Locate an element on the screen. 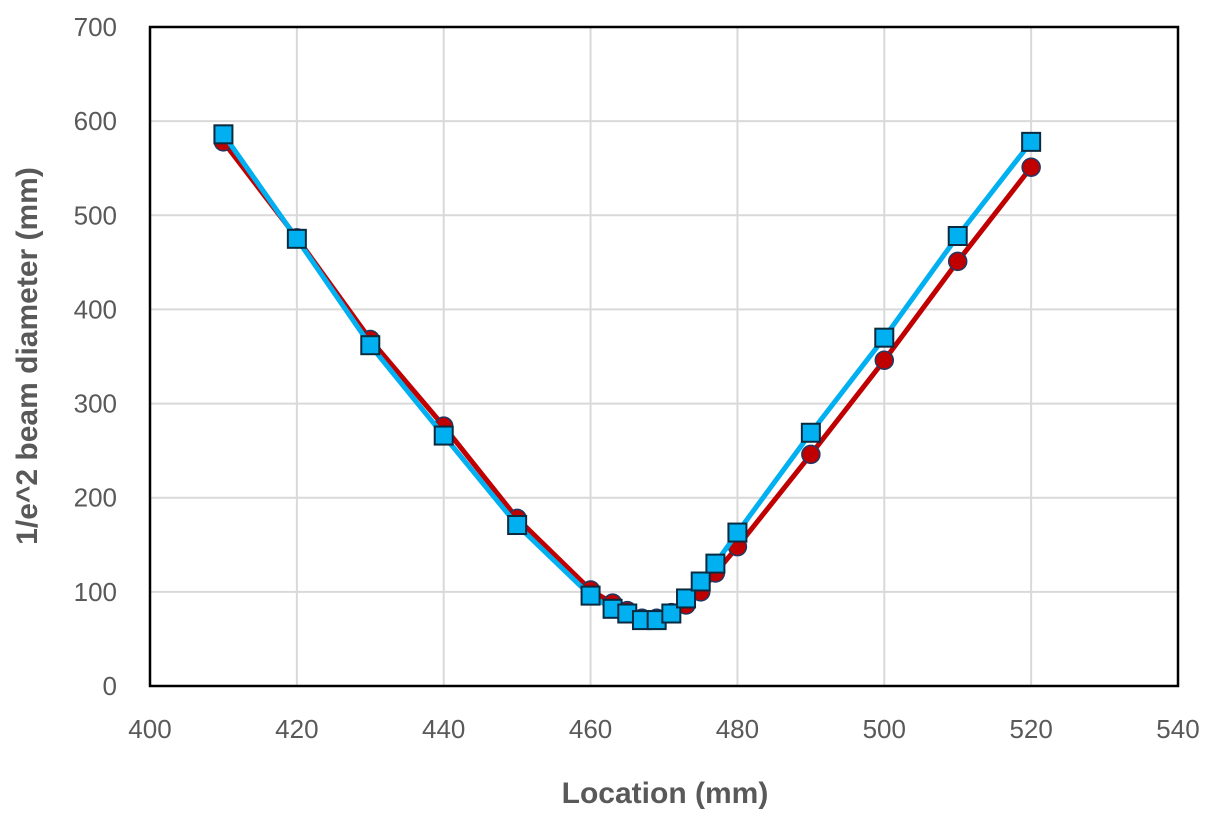  y-tick-label: 700 is located at coordinates (95, 27).